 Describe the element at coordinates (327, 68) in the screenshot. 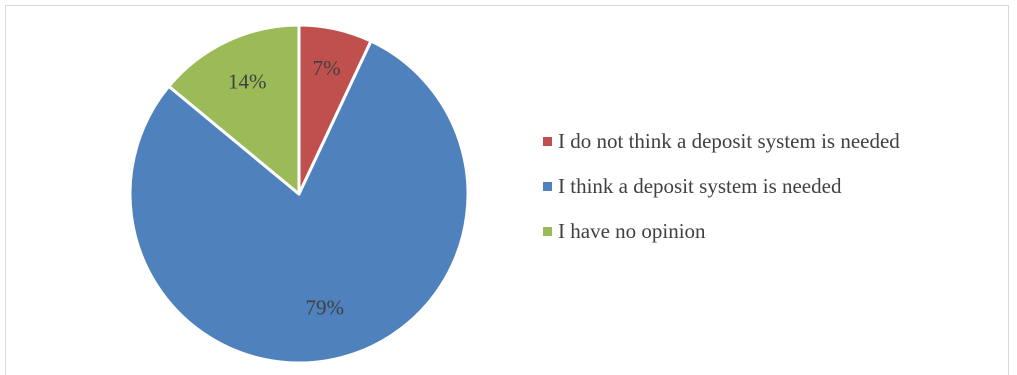

I see `pie-label-no-deposit: 7%` at that location.